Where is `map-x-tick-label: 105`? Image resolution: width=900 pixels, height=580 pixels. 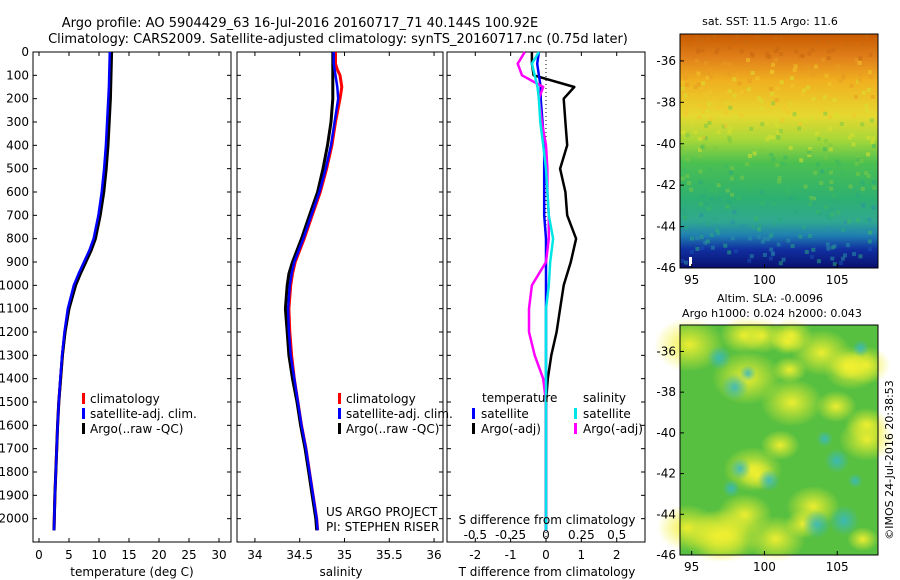 map-x-tick-label: 105 is located at coordinates (837, 567).